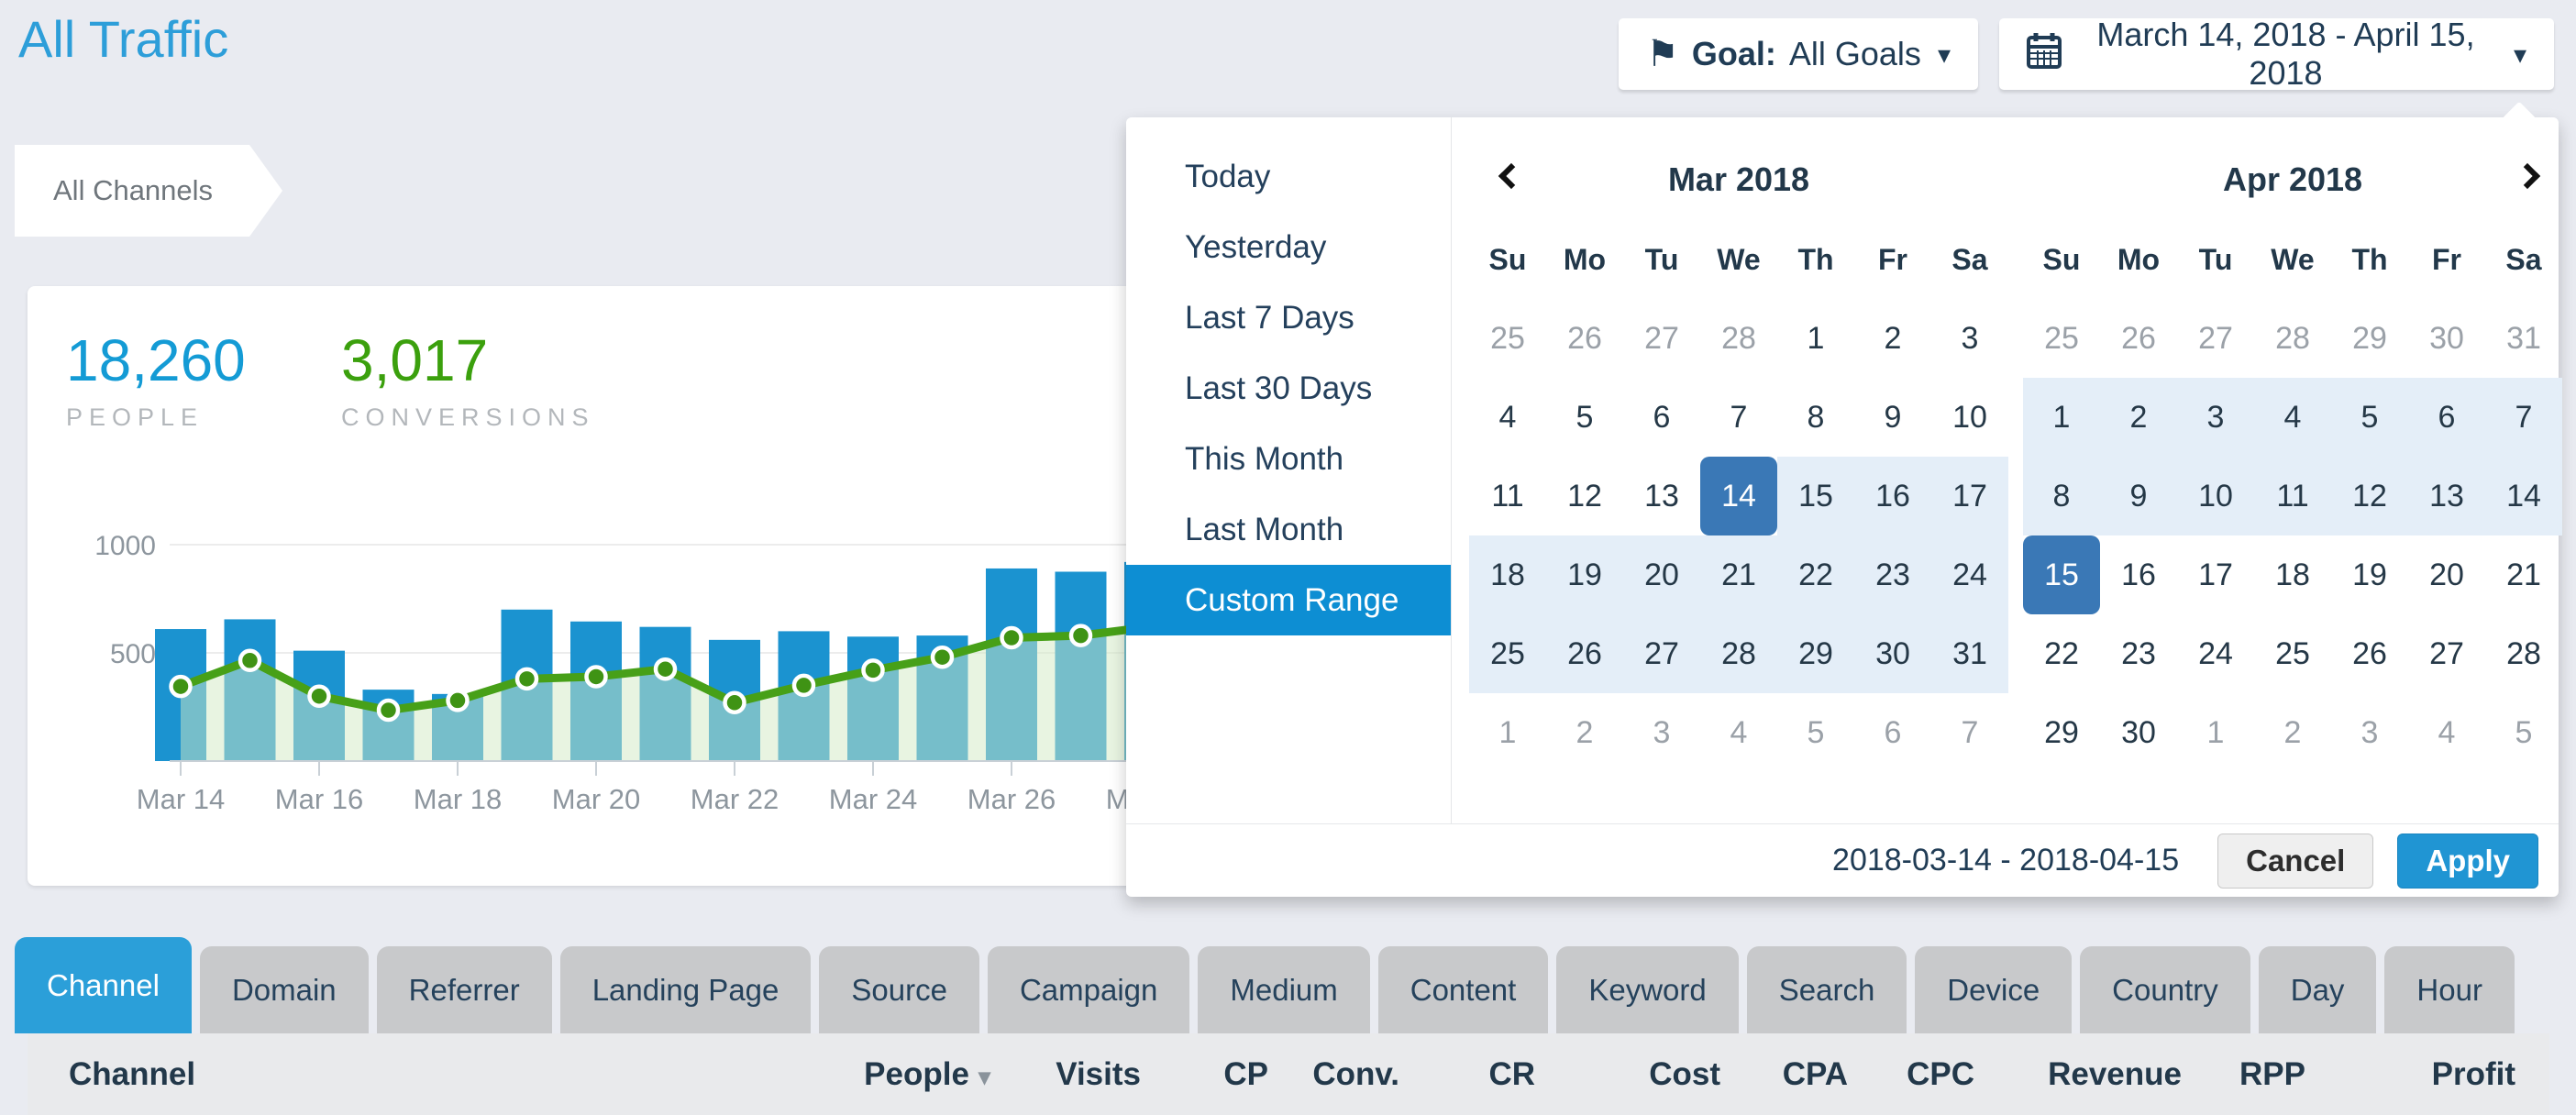 The width and height of the screenshot is (2576, 1115). Describe the element at coordinates (2449, 989) in the screenshot. I see `tab-hour: Hour` at that location.